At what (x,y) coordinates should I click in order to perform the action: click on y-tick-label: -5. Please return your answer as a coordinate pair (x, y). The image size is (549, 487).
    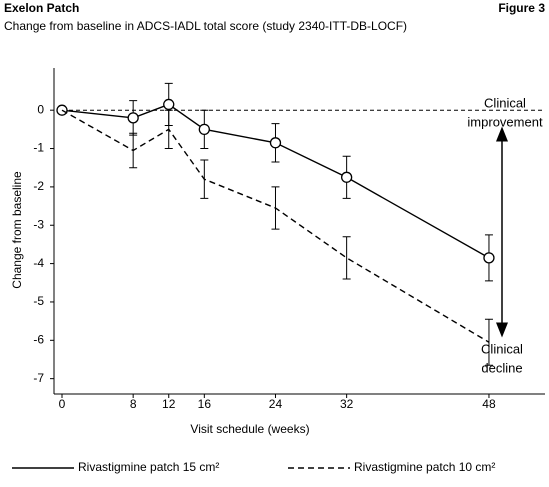
    Looking at the image, I should click on (38, 301).